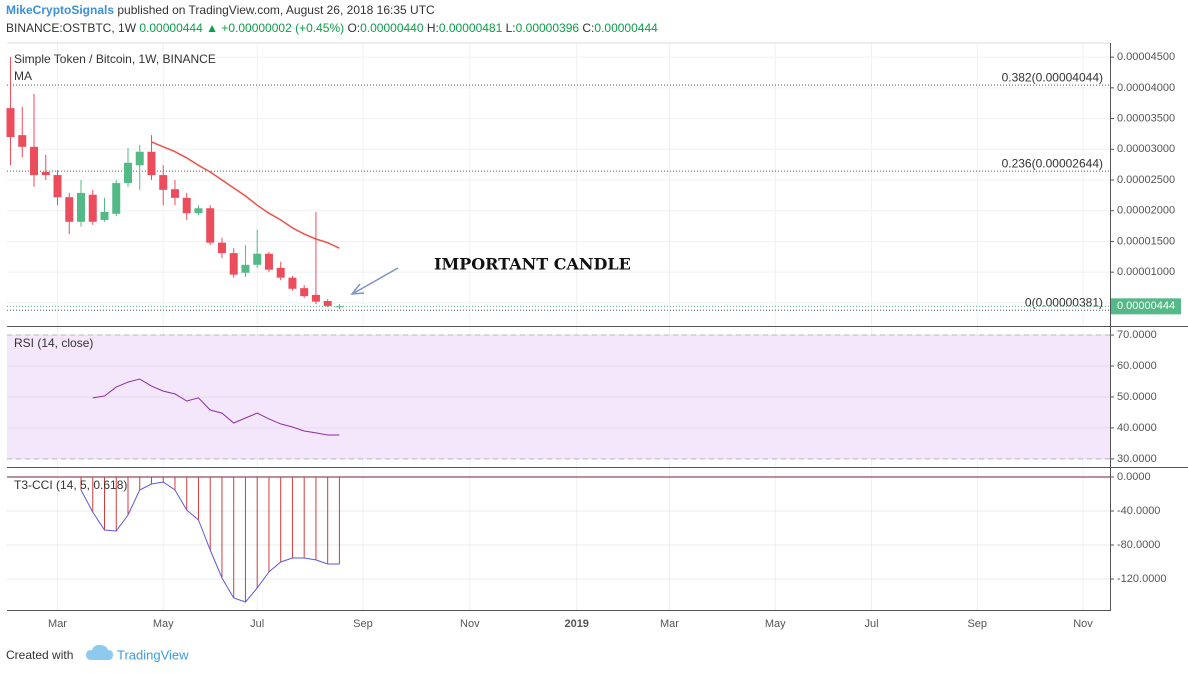 This screenshot has height=673, width=1188. I want to click on chart-title: Simple Token / Bitcoin, 1W, BINANCE, so click(115, 59).